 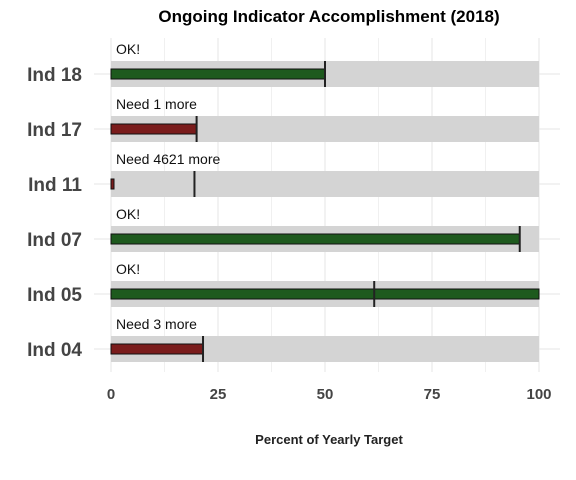 What do you see at coordinates (55, 185) in the screenshot?
I see `y-tick-label: Ind 11` at bounding box center [55, 185].